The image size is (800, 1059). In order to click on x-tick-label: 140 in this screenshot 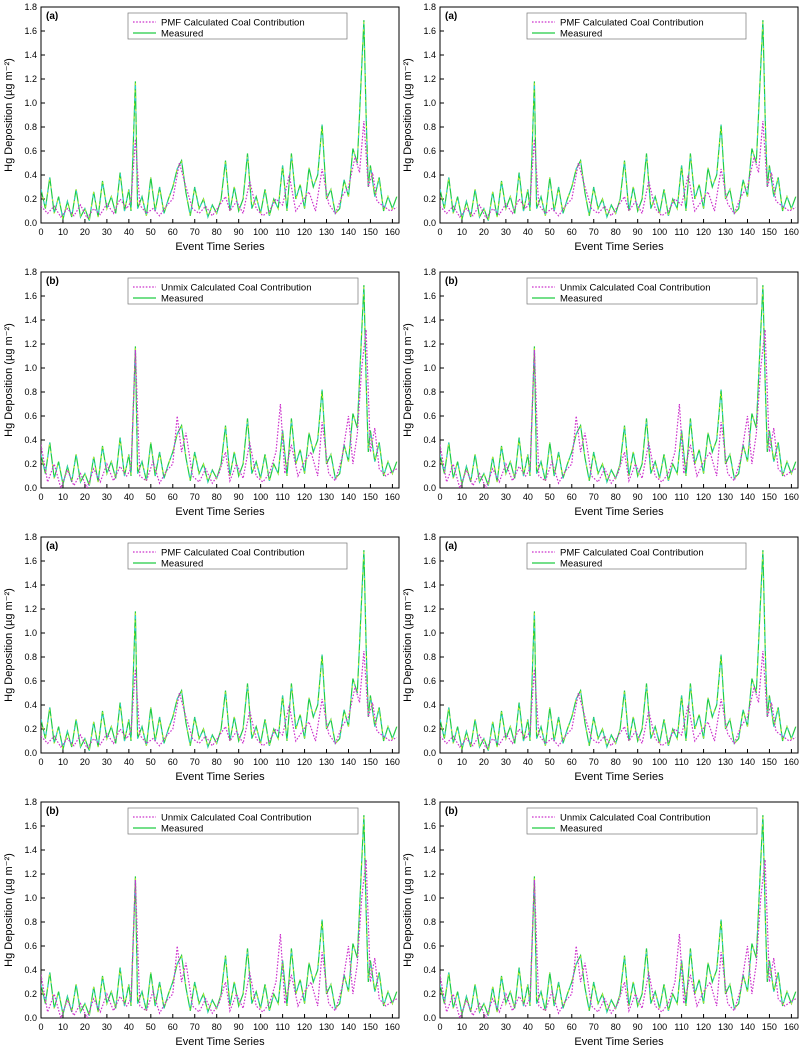, I will do `click(348, 232)`.